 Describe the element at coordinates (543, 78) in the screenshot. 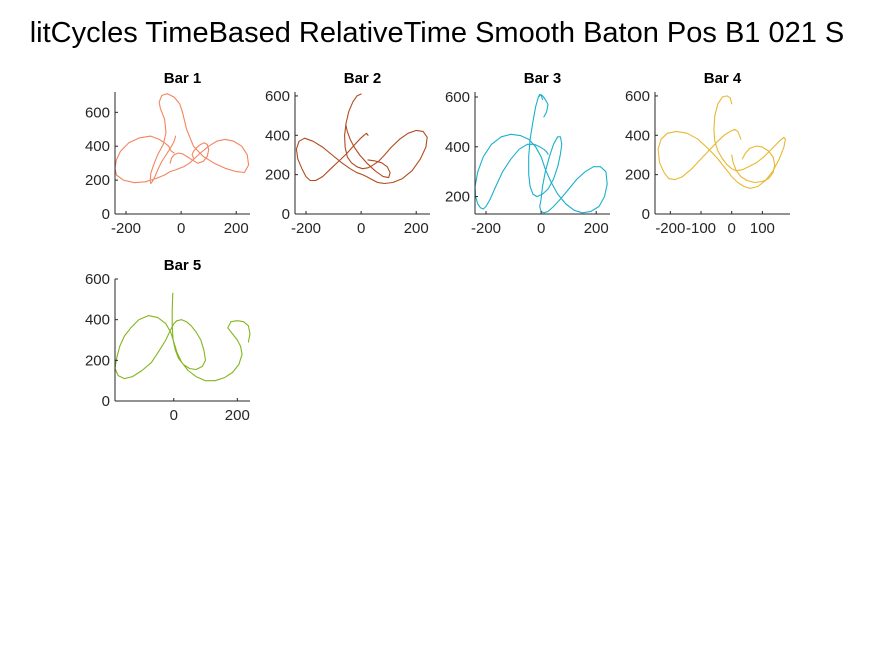

I see `subplot-title: Bar 3` at that location.